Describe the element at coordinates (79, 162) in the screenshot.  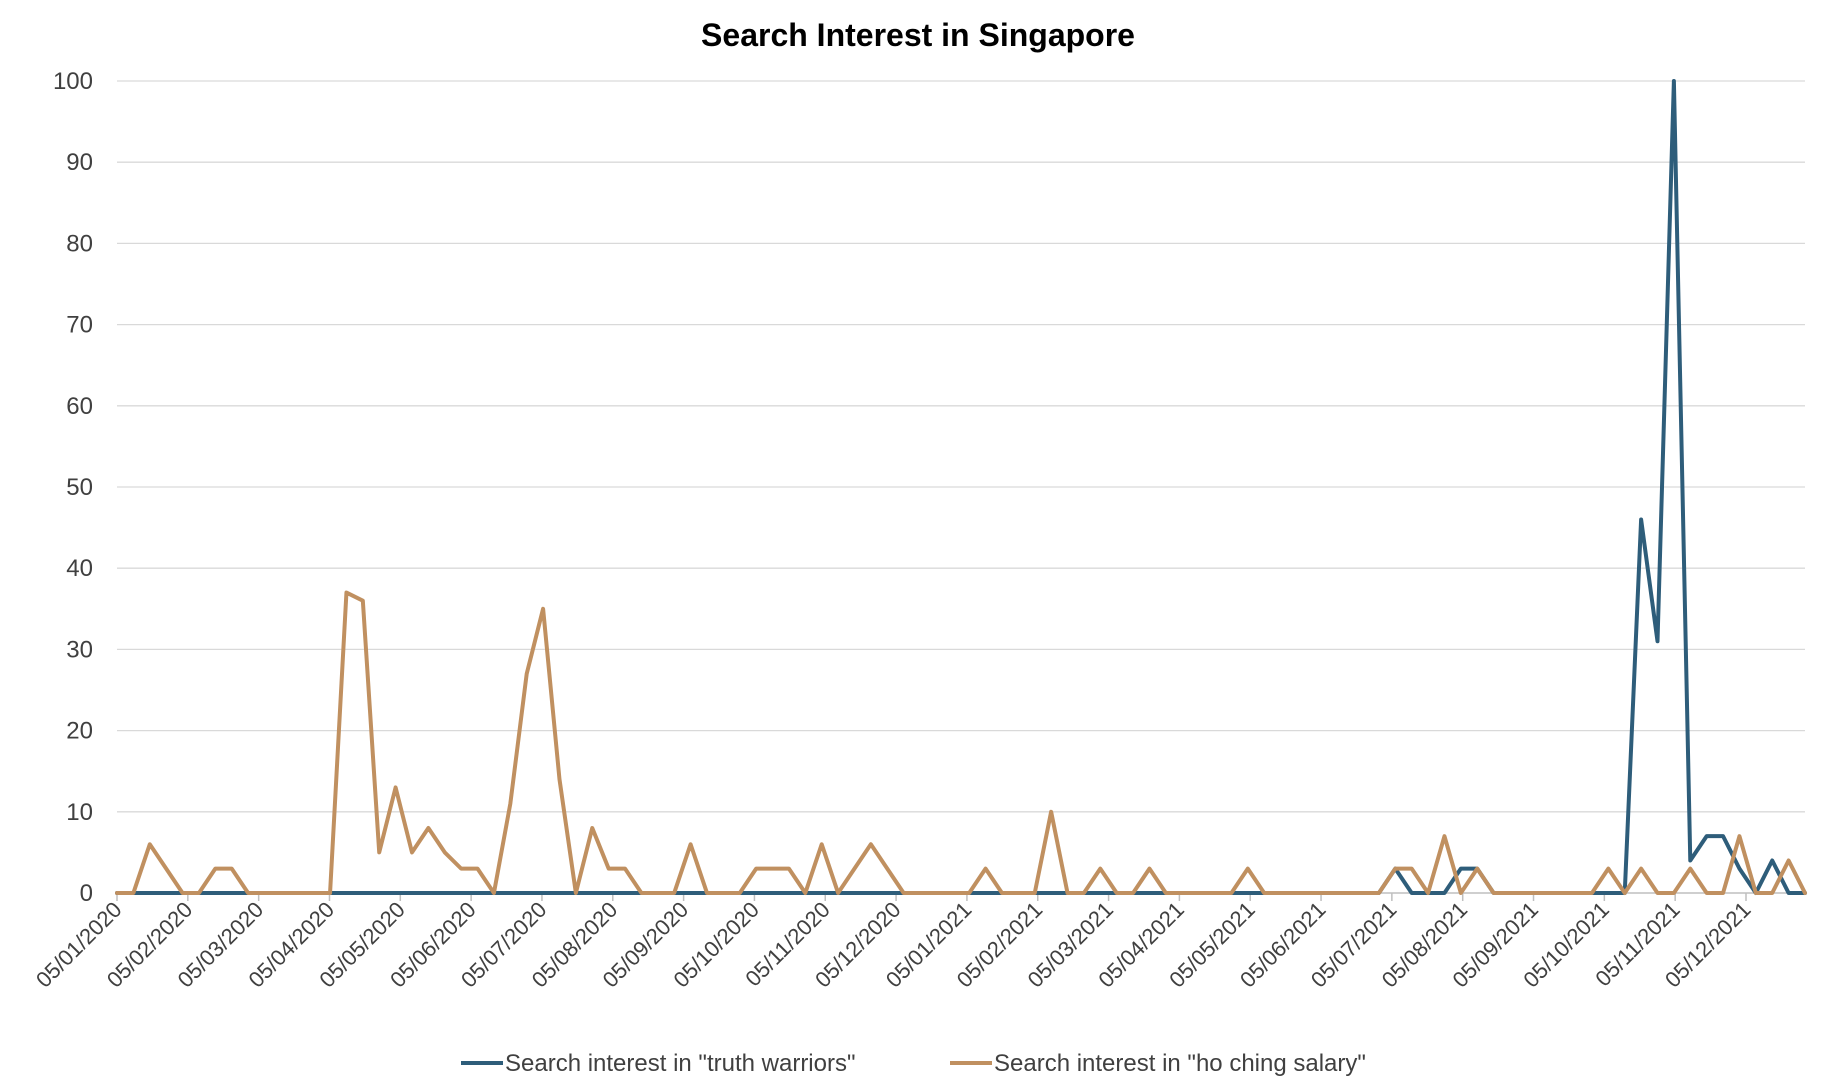
I see `y-tick-label: 90` at that location.